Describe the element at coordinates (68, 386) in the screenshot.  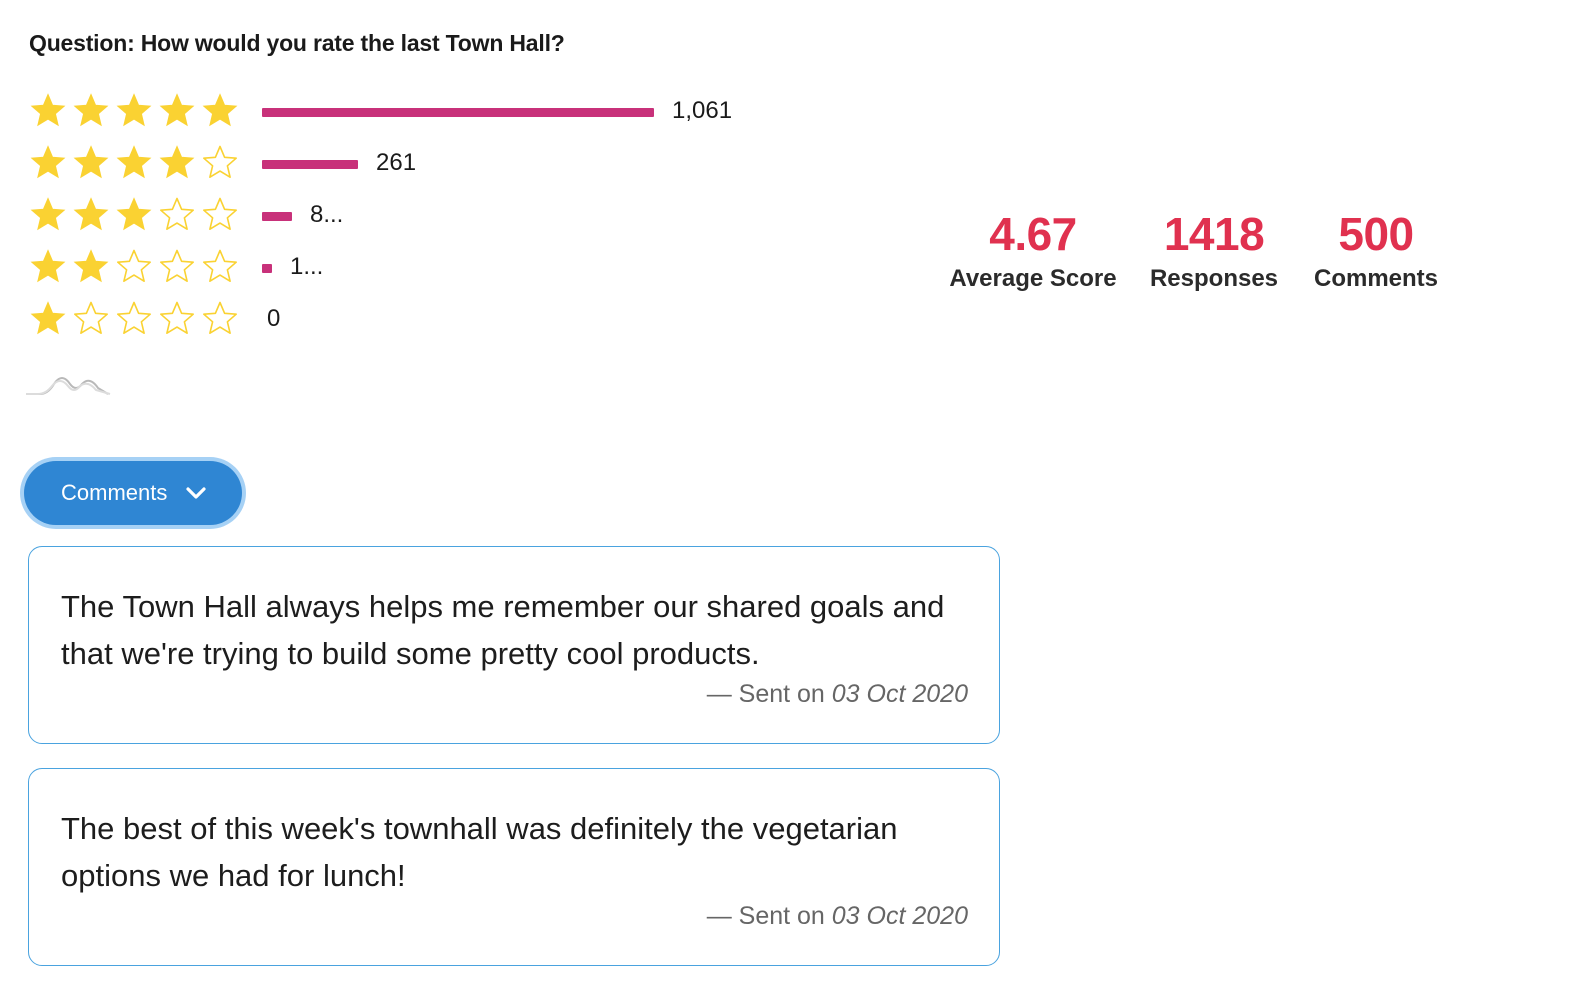
I see `sparkline-icon` at that location.